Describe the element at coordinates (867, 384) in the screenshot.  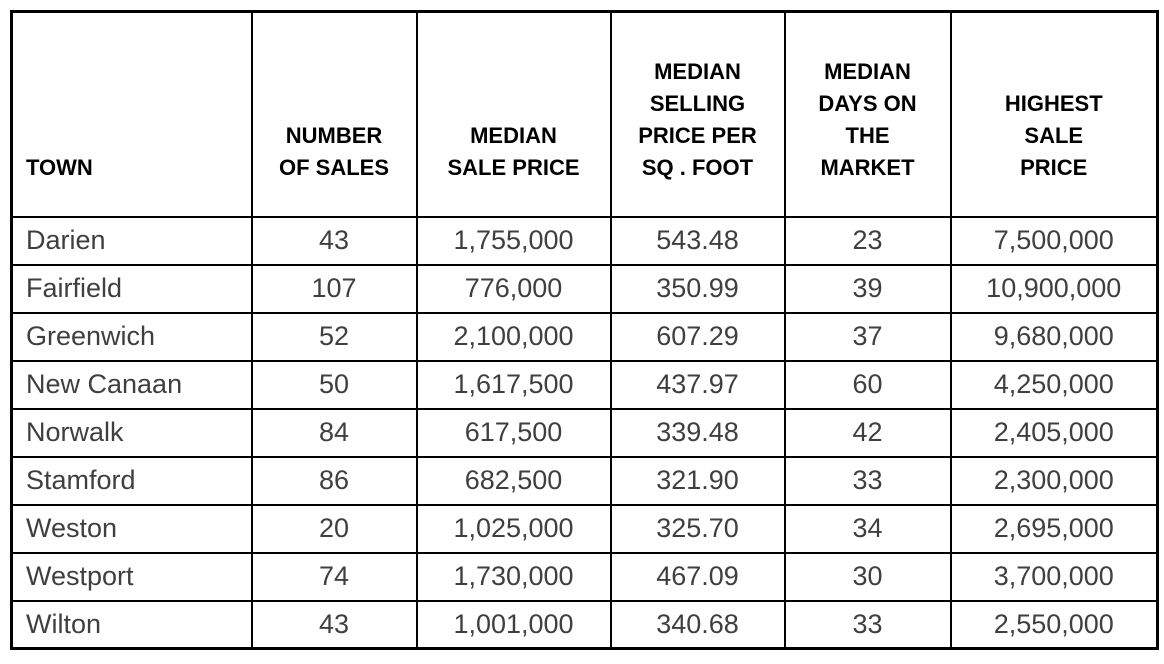
I see `cell-days-on-market: 60` at that location.